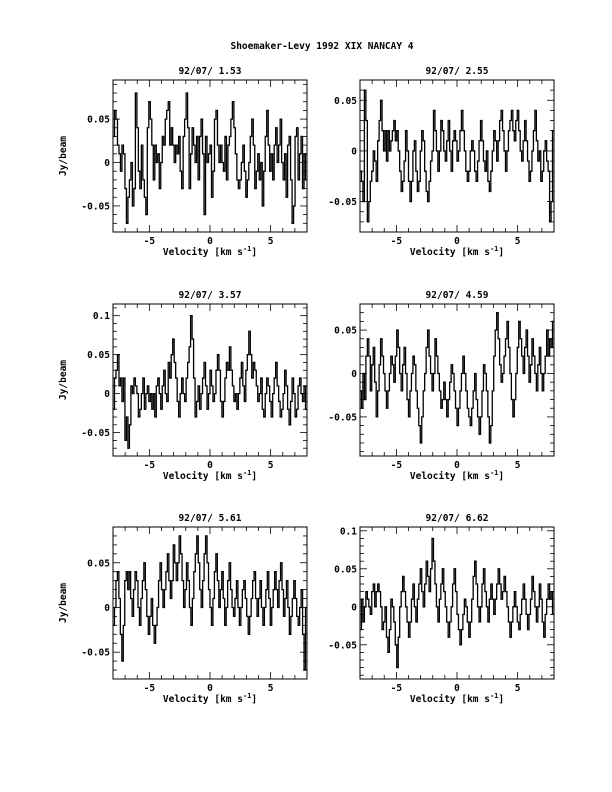  What do you see at coordinates (457, 71) in the screenshot?
I see `panel-title: 92/07/ 2.55` at bounding box center [457, 71].